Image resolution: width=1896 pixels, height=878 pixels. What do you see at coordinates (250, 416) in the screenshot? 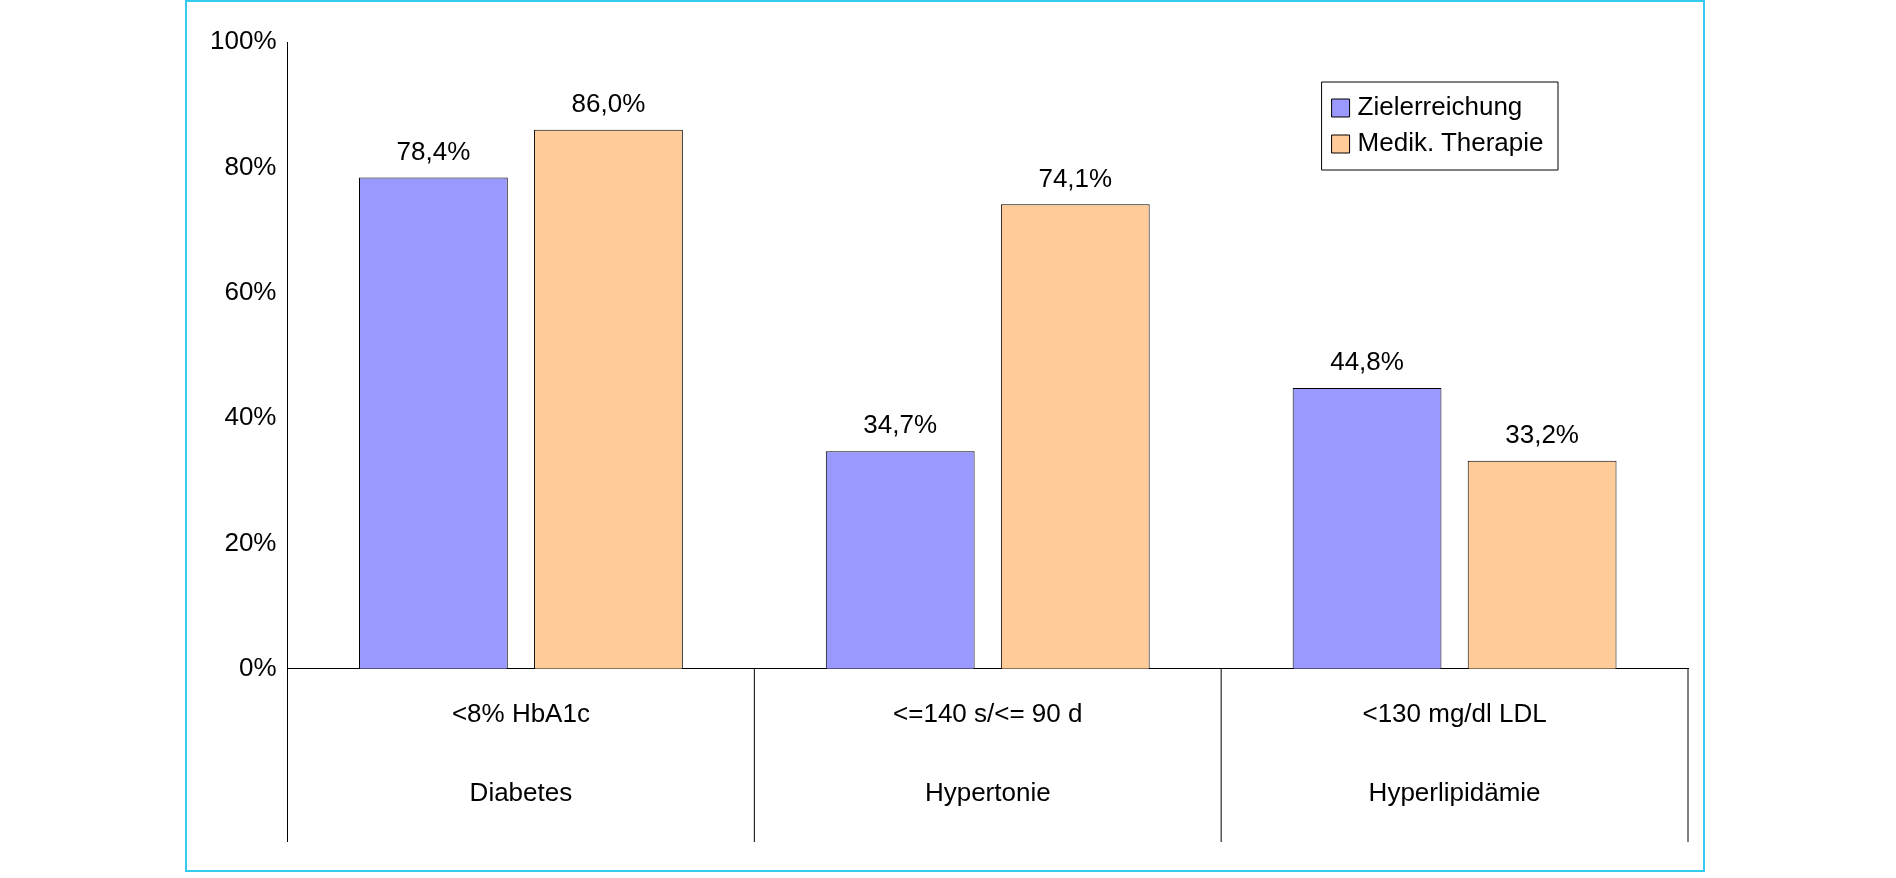
I see `y-tick-label: 40%` at bounding box center [250, 416].